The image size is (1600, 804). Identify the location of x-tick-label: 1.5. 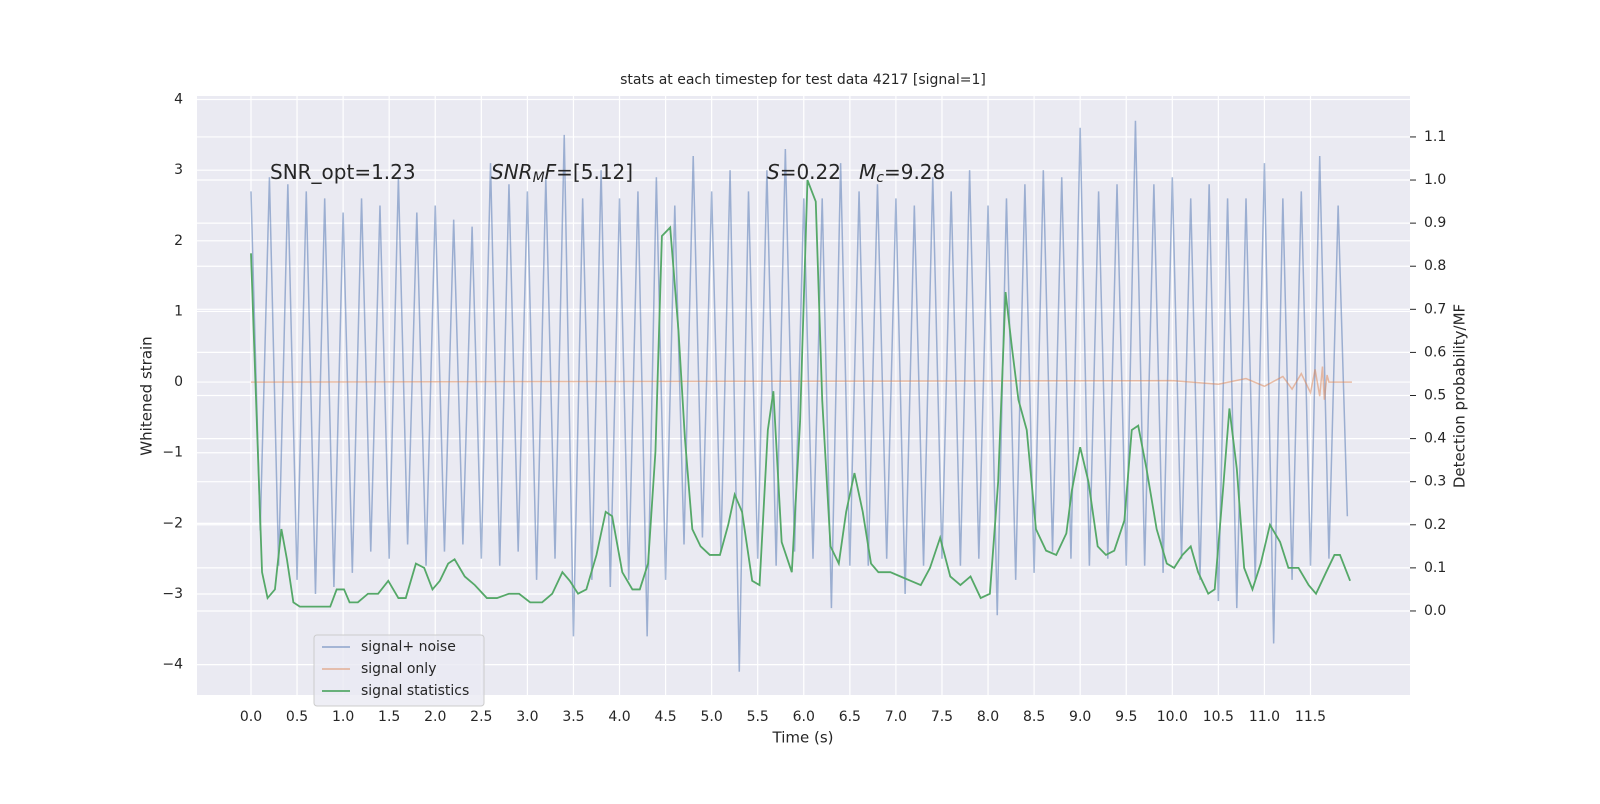
(389, 717).